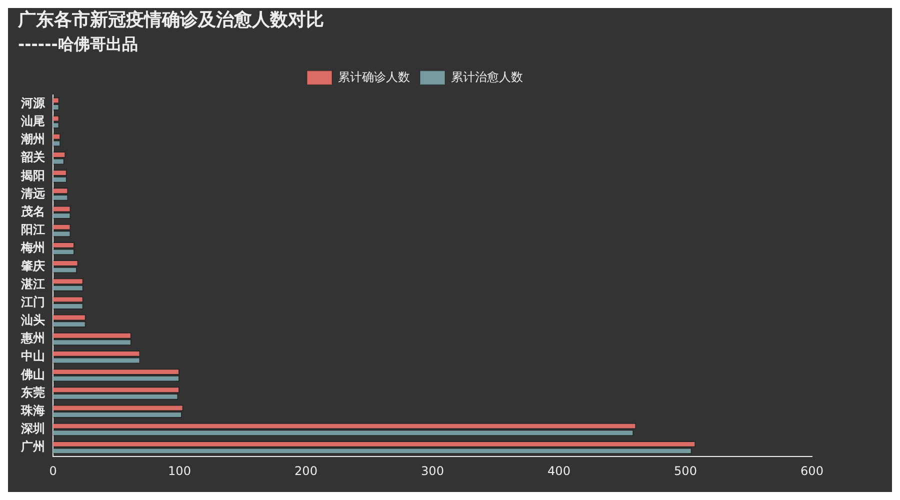 The image size is (900, 500). I want to click on y-tick-label: 河源, so click(33, 103).